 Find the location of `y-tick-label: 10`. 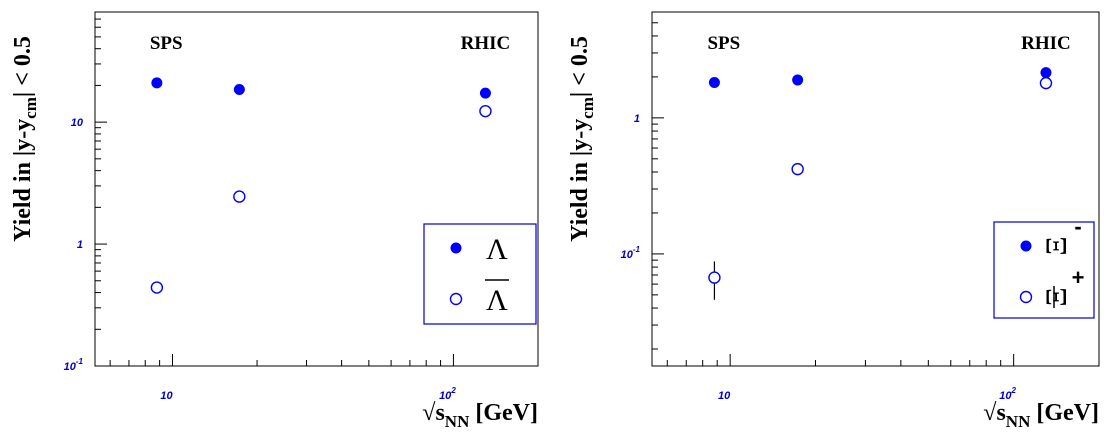

y-tick-label: 10 is located at coordinates (77, 123).